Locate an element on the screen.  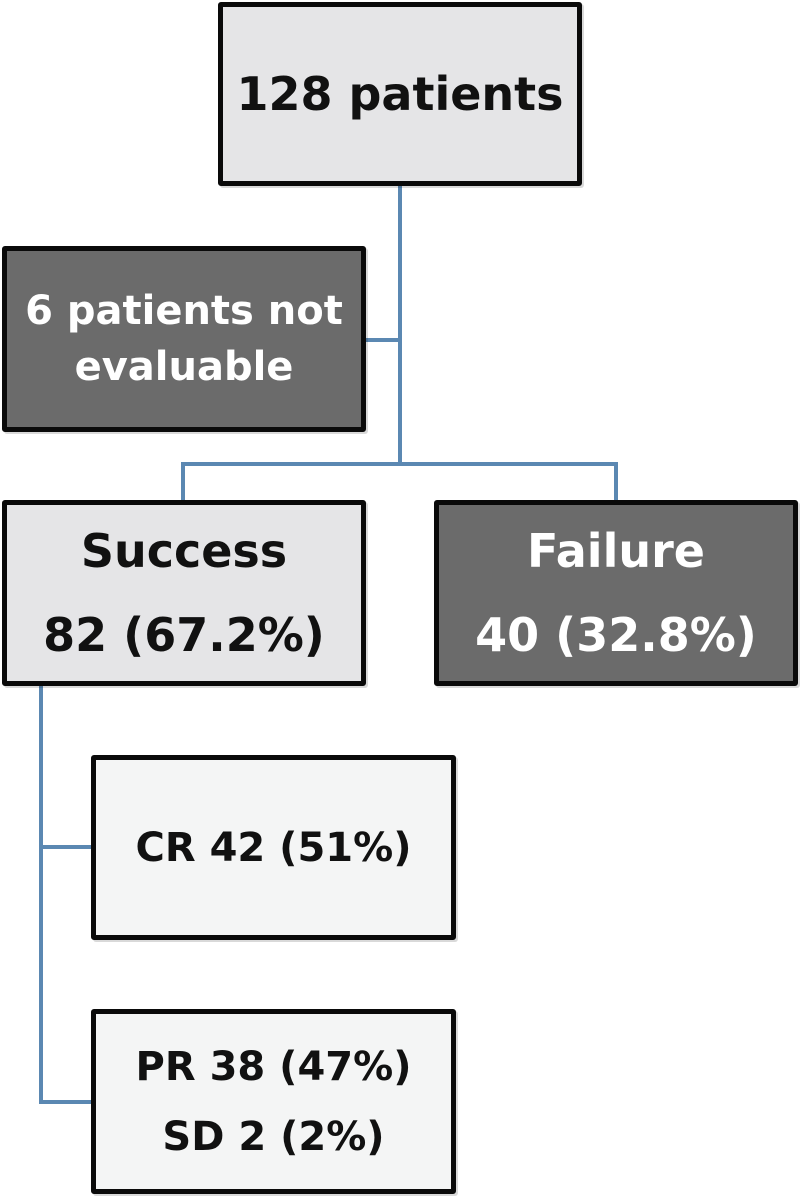
not-evaluable-line1: 6 patients not is located at coordinates (184, 311).